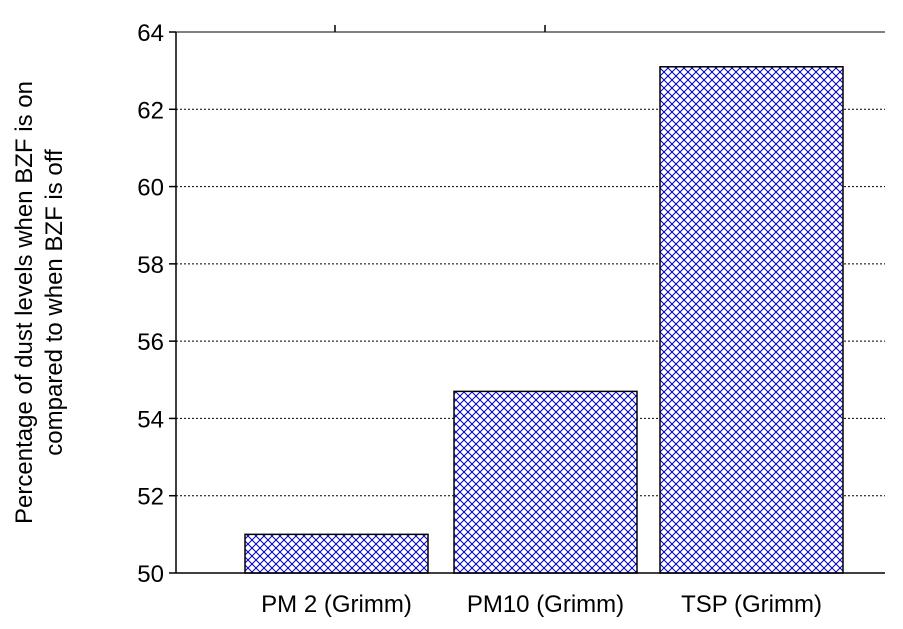  I want to click on x-tick-label: PM 2 (Grimm), so click(336, 604).